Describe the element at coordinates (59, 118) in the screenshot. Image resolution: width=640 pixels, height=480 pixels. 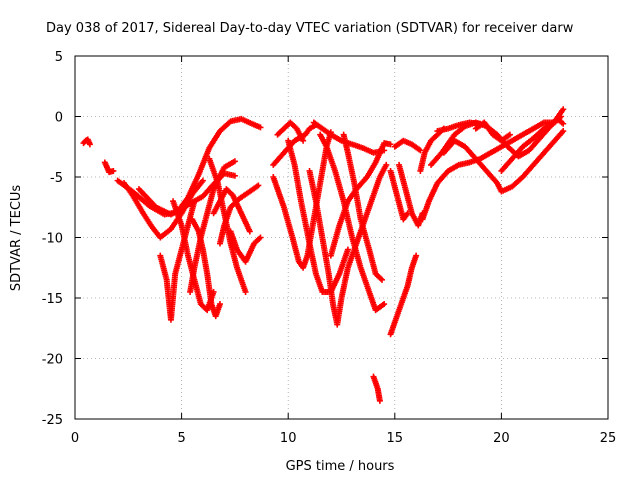
I see `y-tick-label: 0` at that location.